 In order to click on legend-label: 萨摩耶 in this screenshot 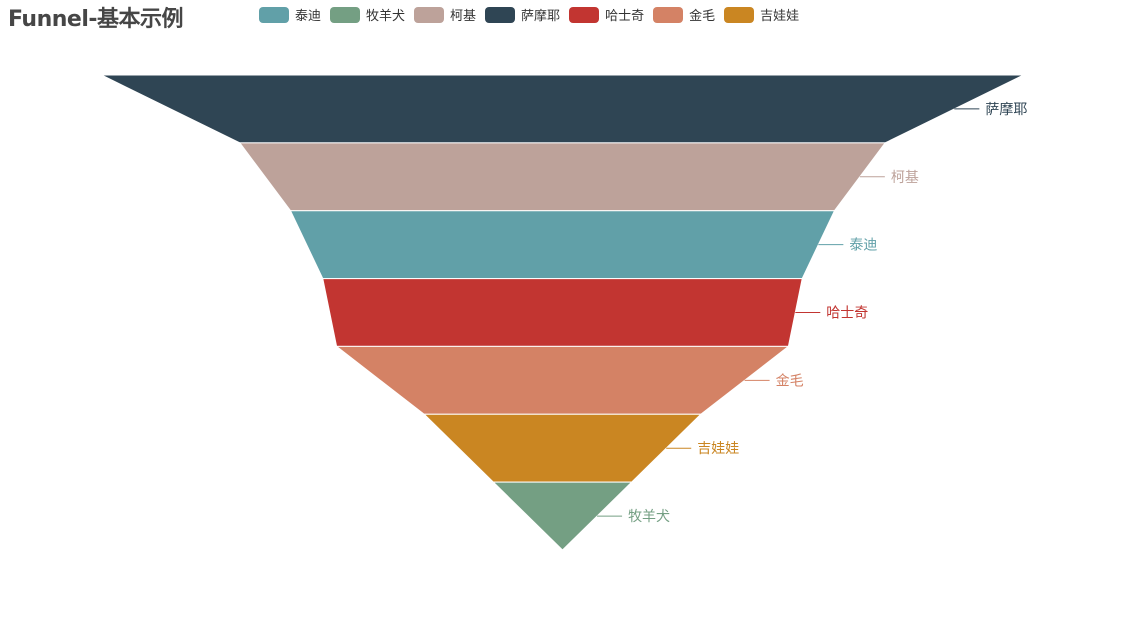, I will do `click(541, 16)`.